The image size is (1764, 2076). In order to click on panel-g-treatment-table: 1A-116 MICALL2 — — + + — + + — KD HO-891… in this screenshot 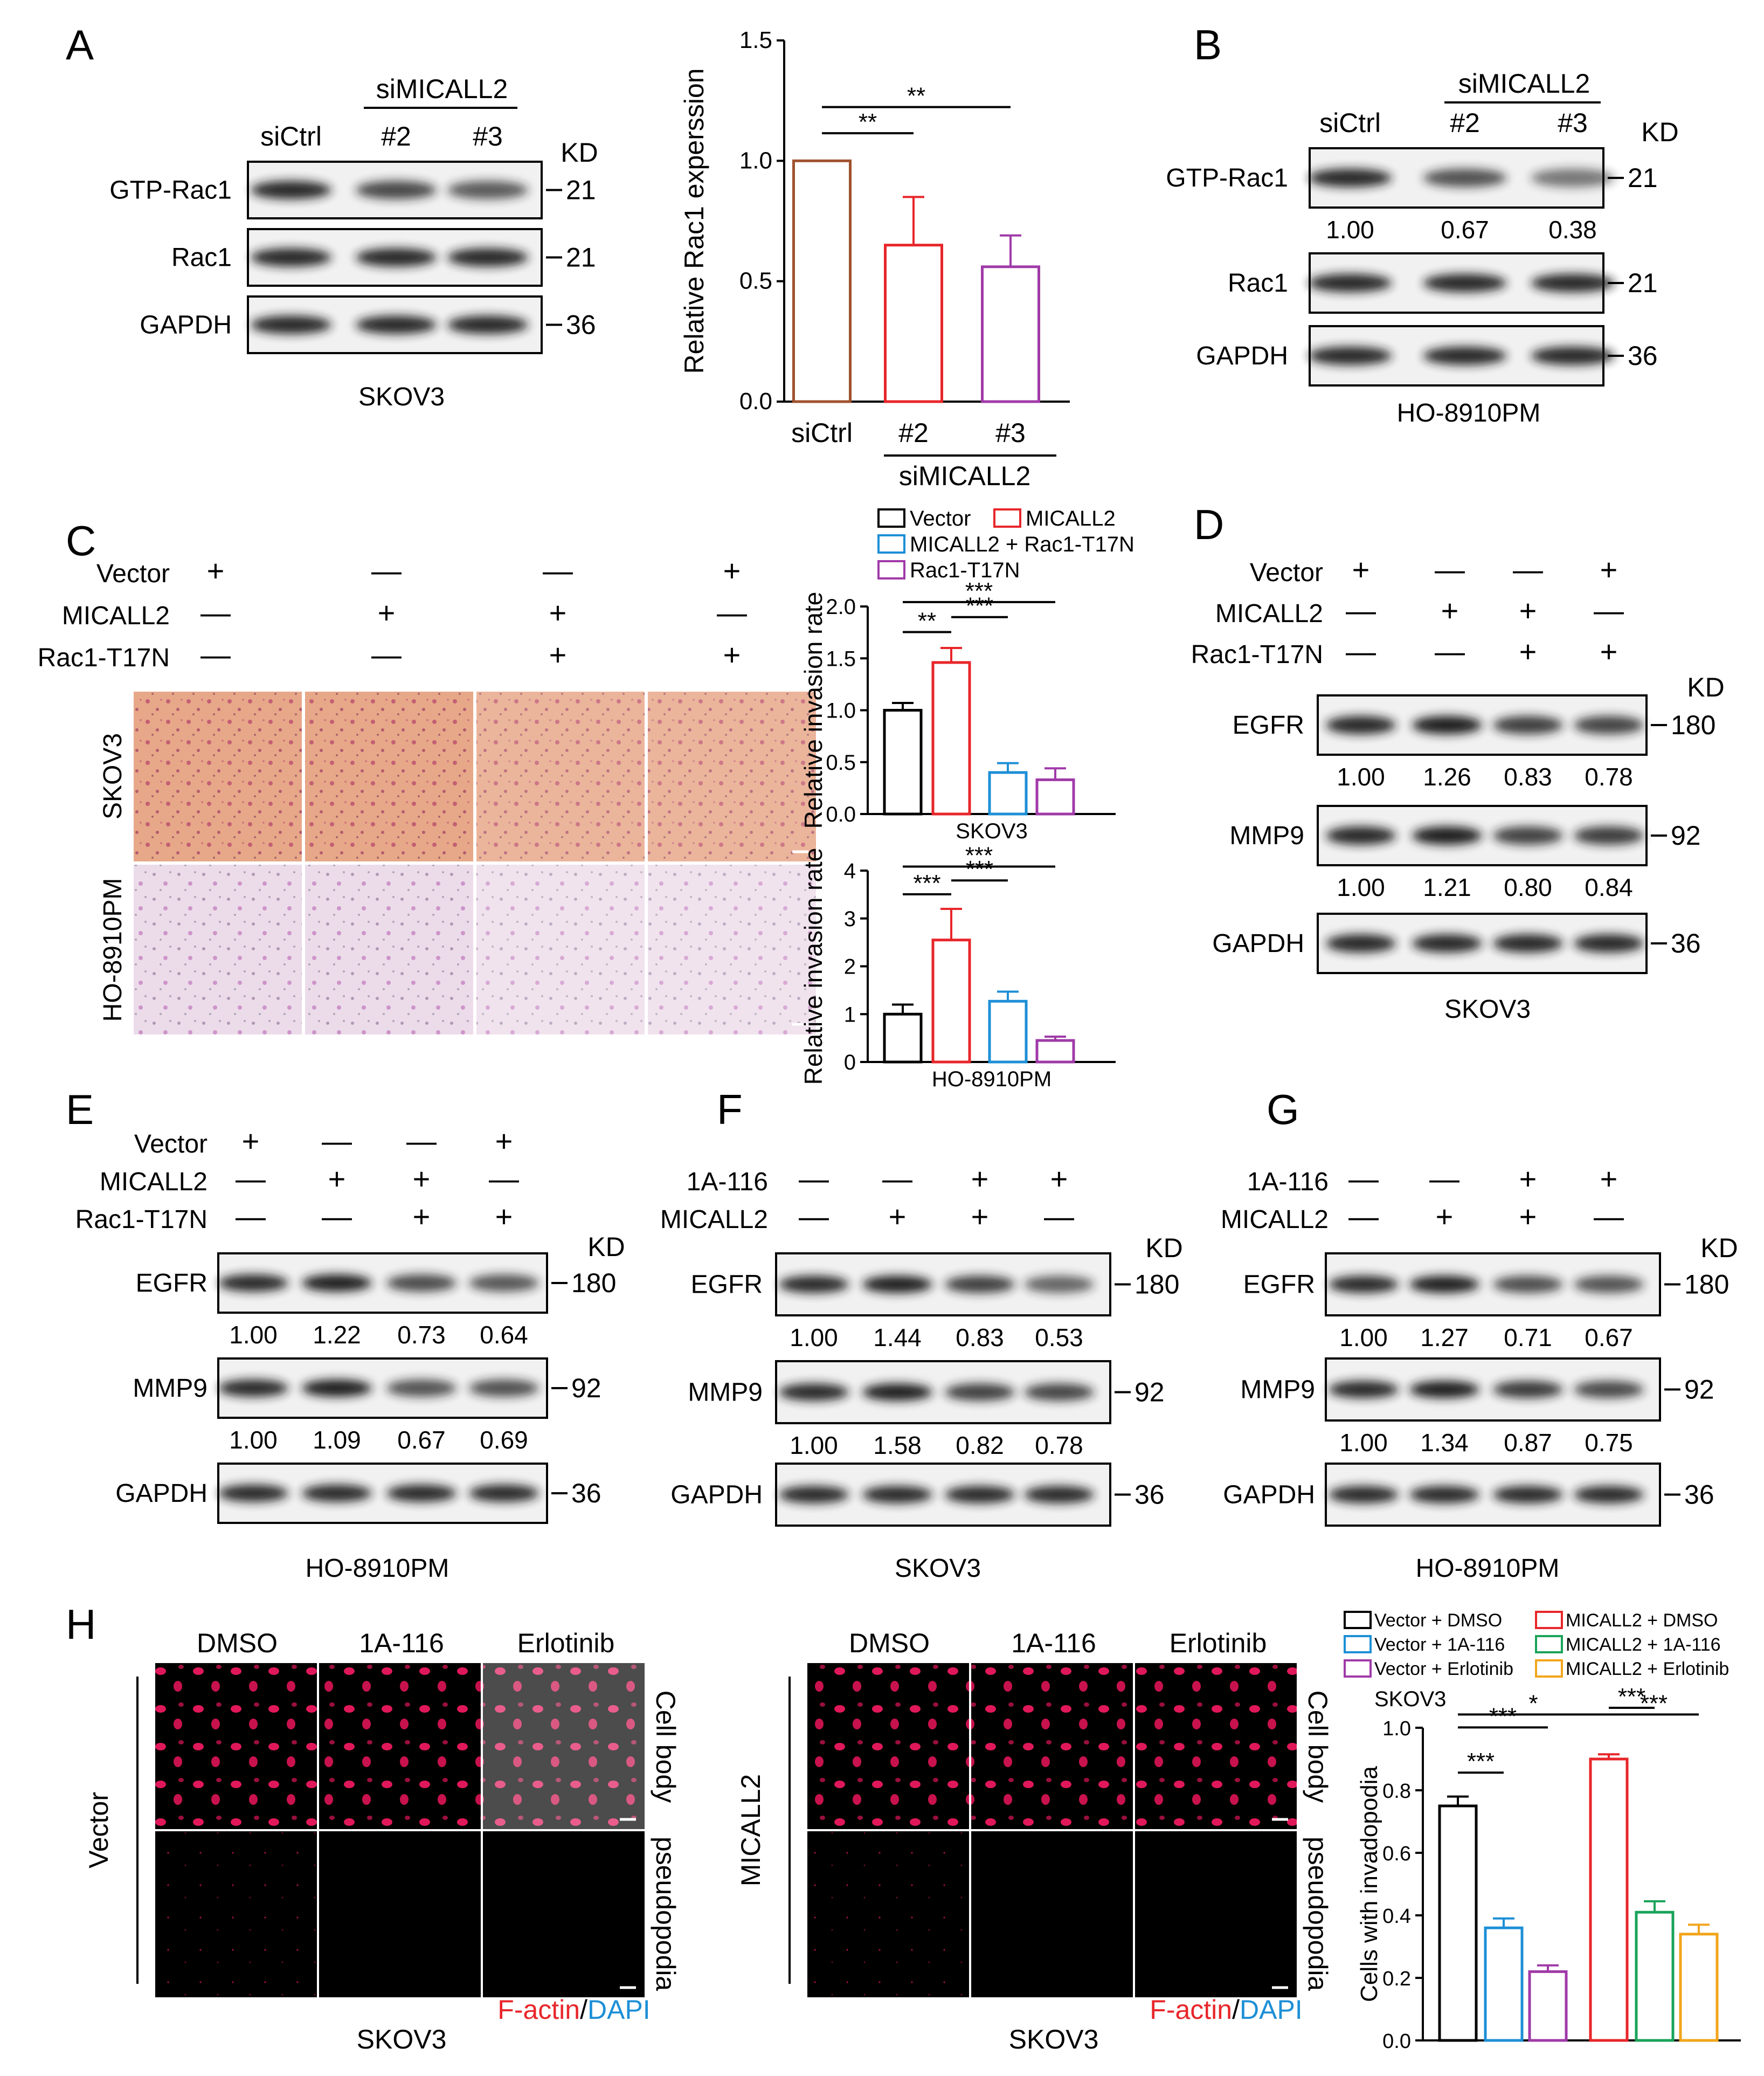, I will do `click(1479, 1372)`.